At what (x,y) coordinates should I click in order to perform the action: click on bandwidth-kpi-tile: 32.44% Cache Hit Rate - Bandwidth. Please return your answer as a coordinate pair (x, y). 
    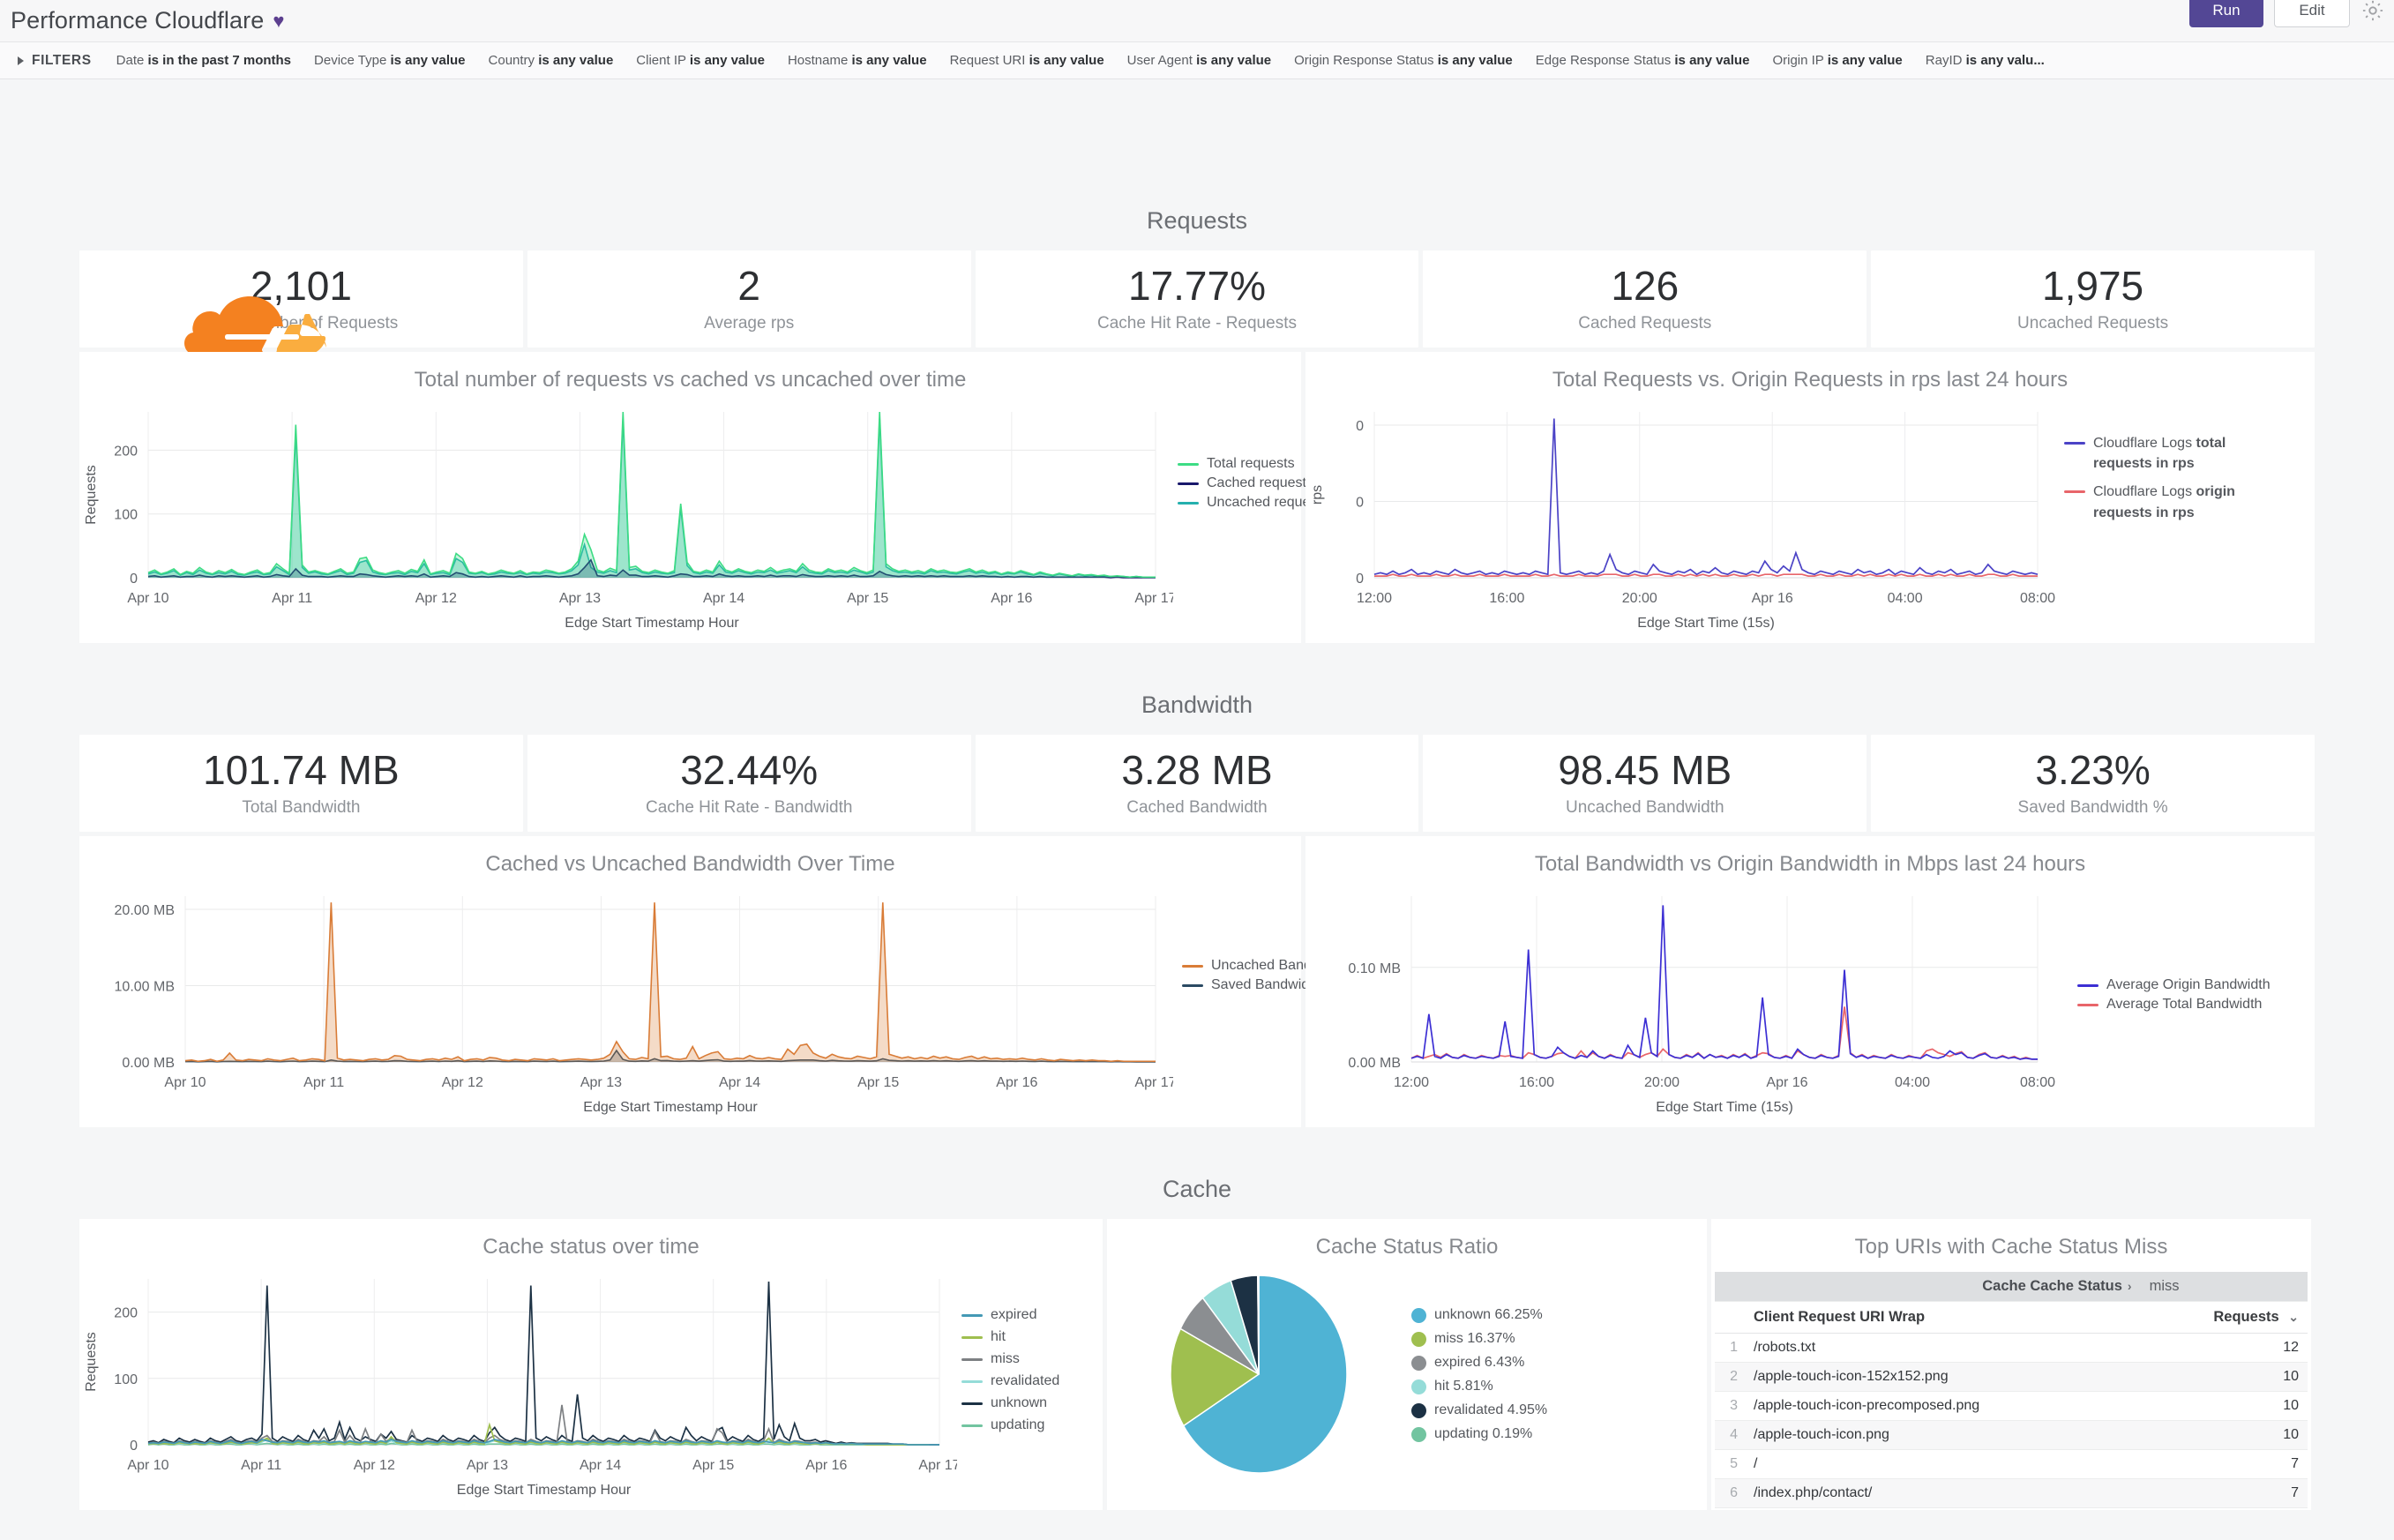
    Looking at the image, I should click on (749, 783).